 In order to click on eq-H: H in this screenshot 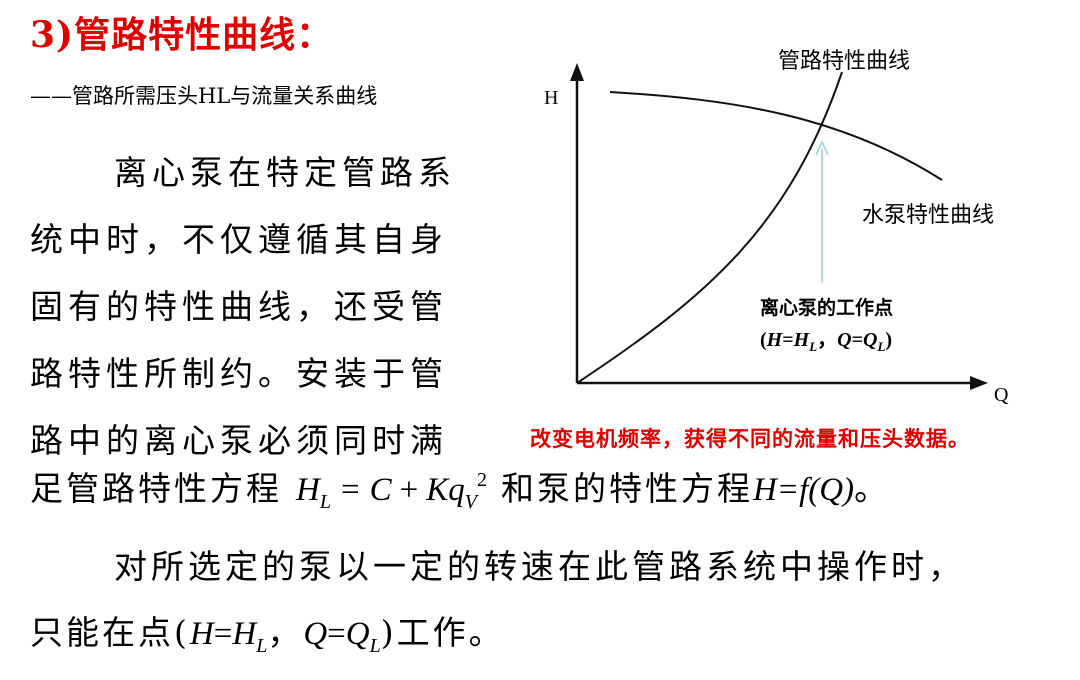, I will do `click(308, 490)`.